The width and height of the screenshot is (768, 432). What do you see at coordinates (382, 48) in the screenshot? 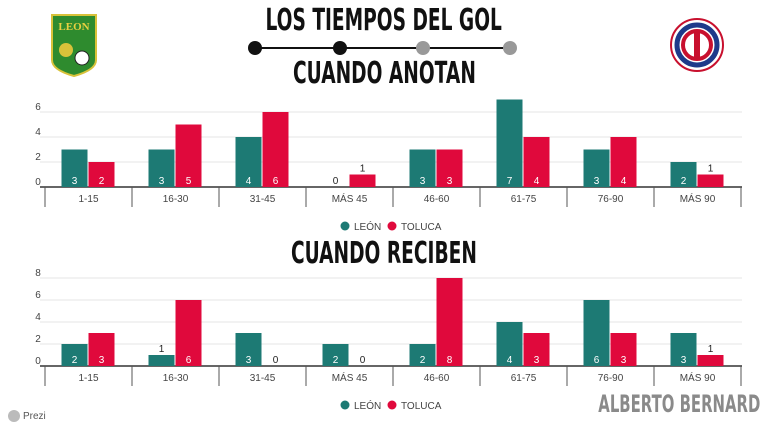
I see `progress-steps` at bounding box center [382, 48].